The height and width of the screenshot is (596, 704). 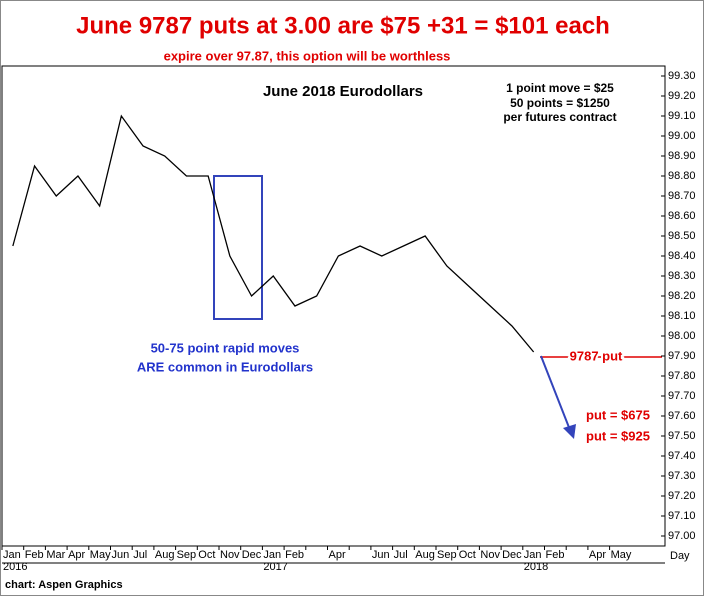 What do you see at coordinates (596, 355) in the screenshot?
I see `put-label: 9787 put` at bounding box center [596, 355].